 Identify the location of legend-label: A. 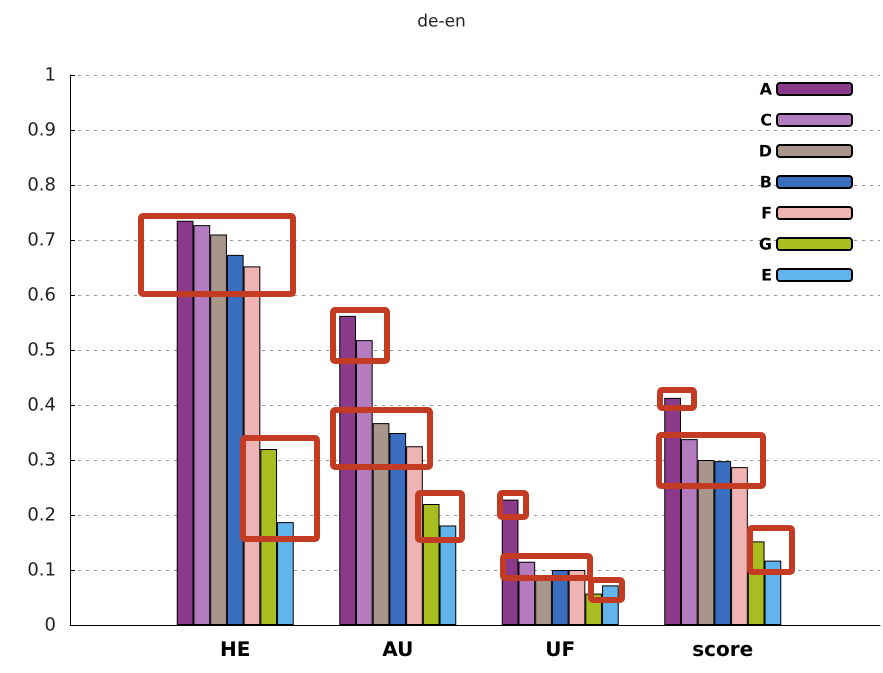
(766, 89).